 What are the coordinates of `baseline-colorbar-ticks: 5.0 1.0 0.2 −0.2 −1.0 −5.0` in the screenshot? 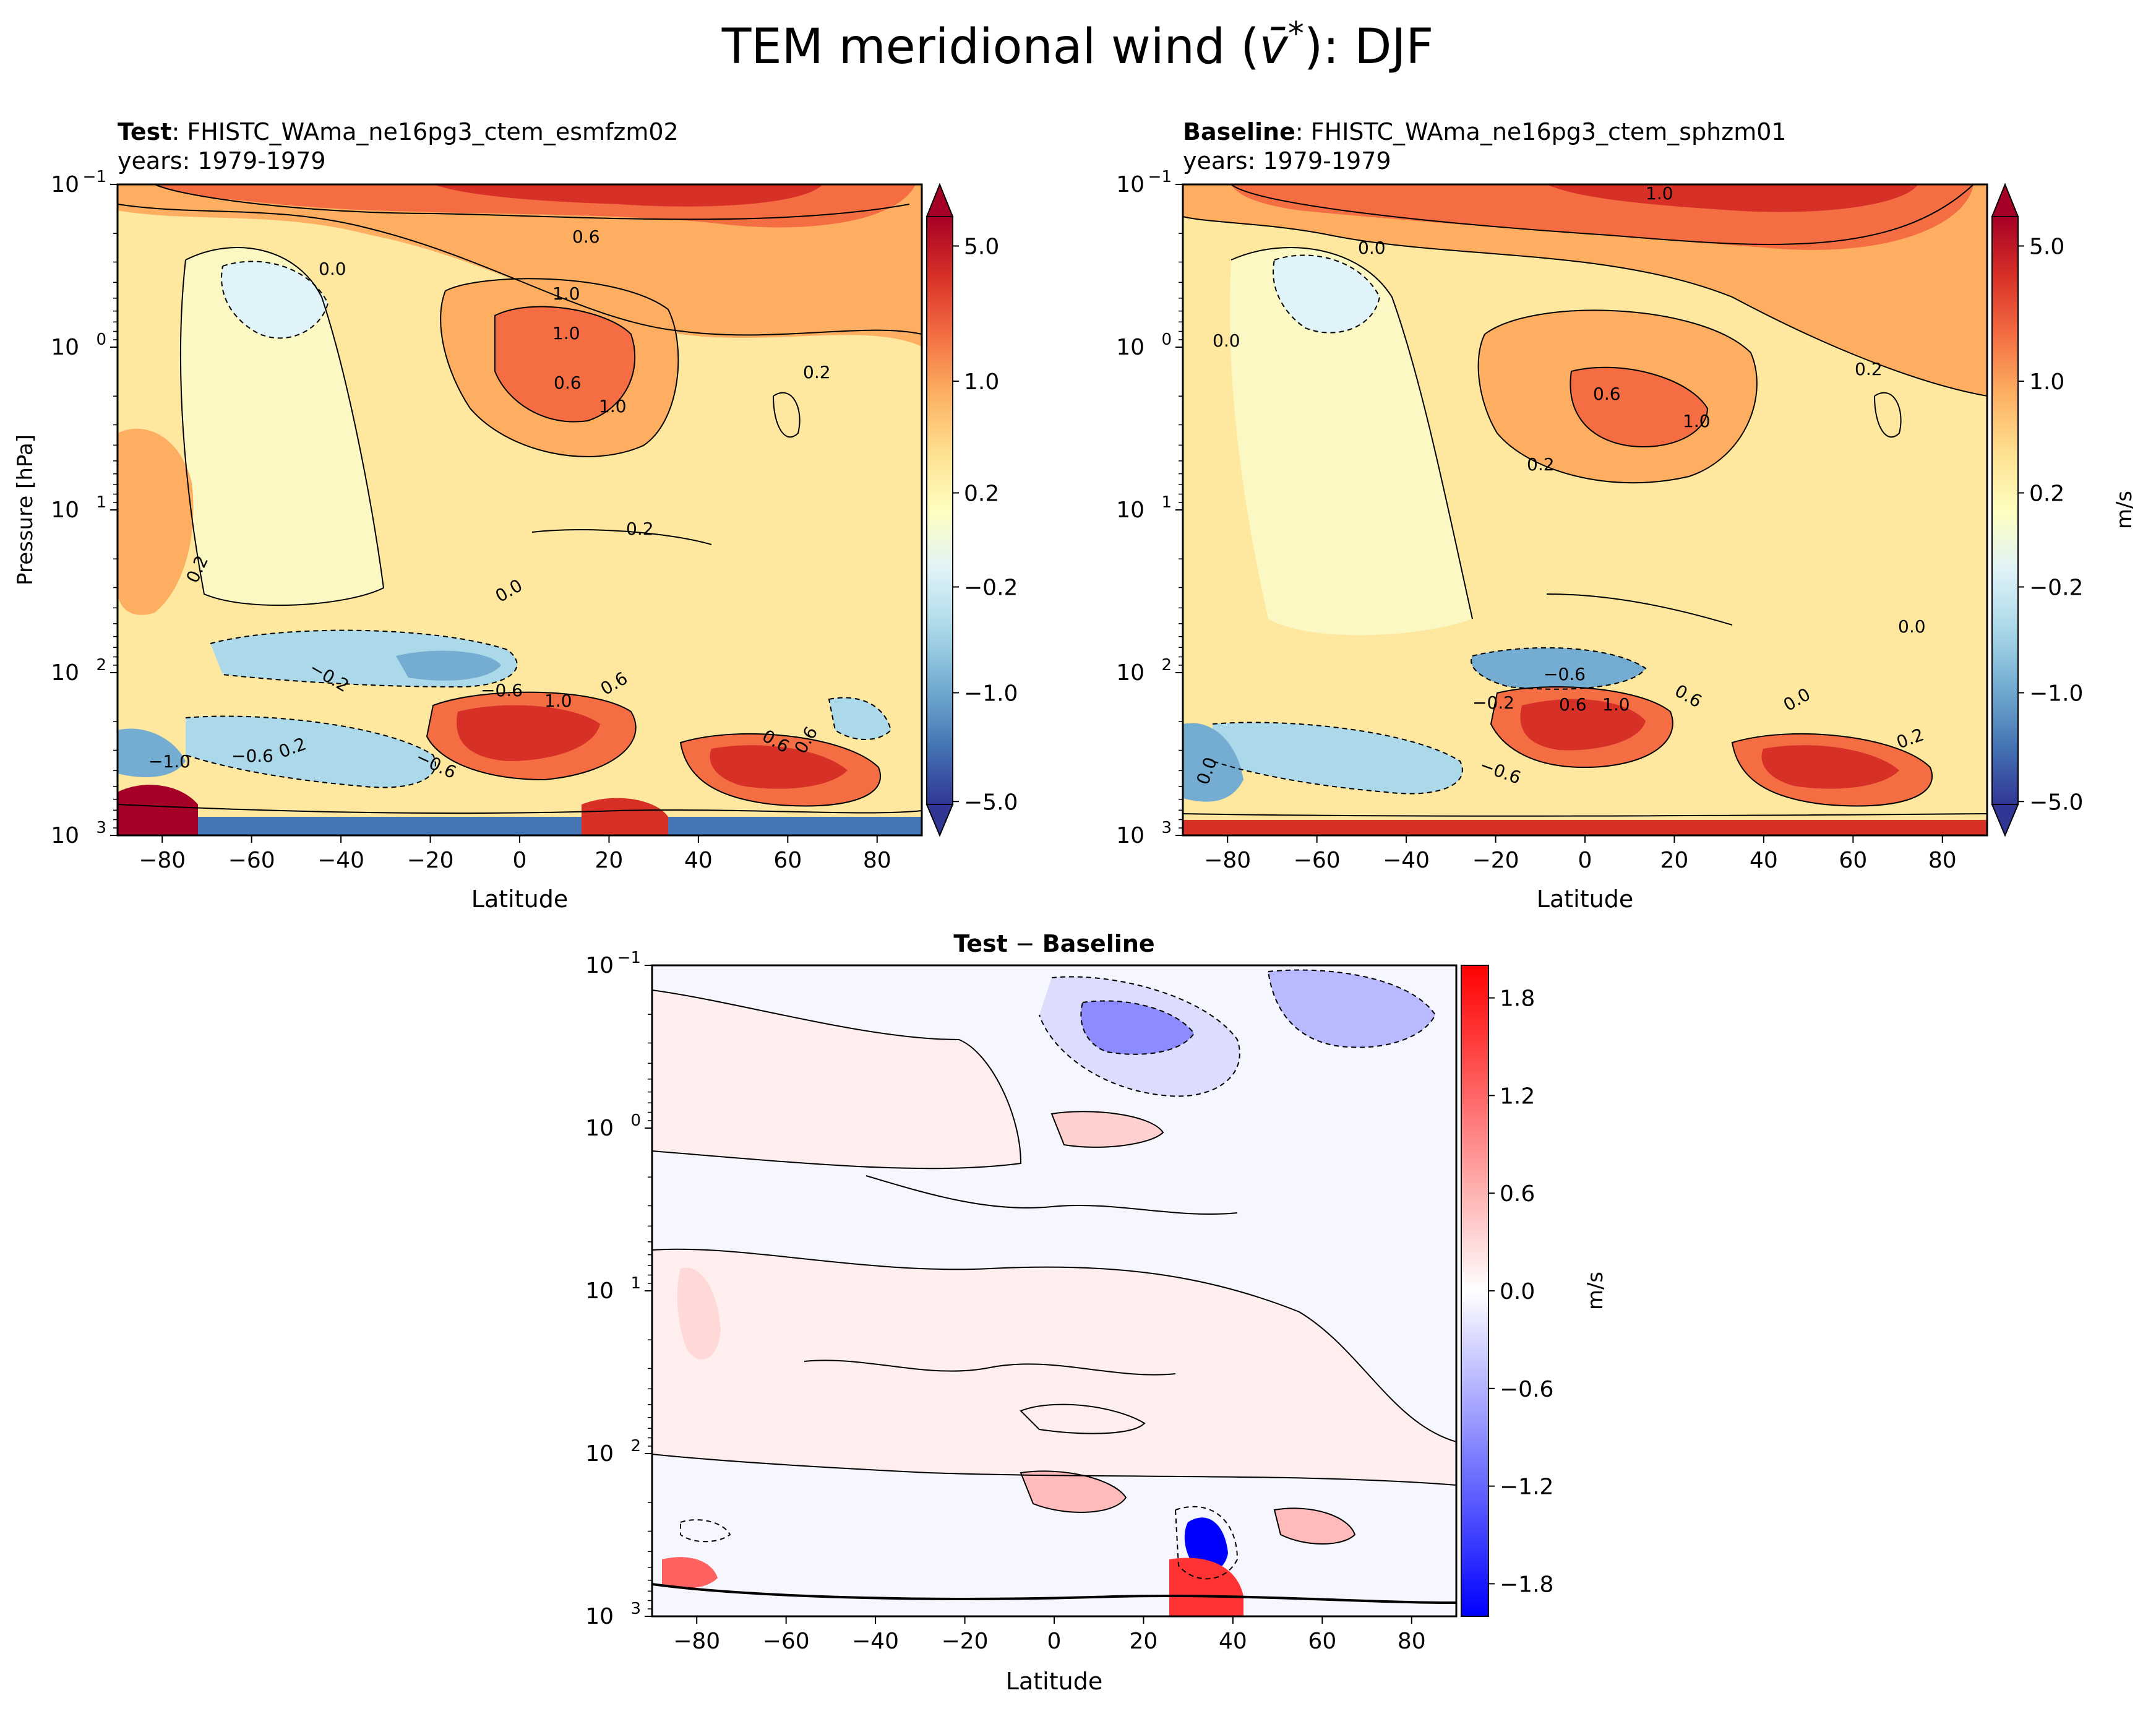 It's located at (2050, 525).